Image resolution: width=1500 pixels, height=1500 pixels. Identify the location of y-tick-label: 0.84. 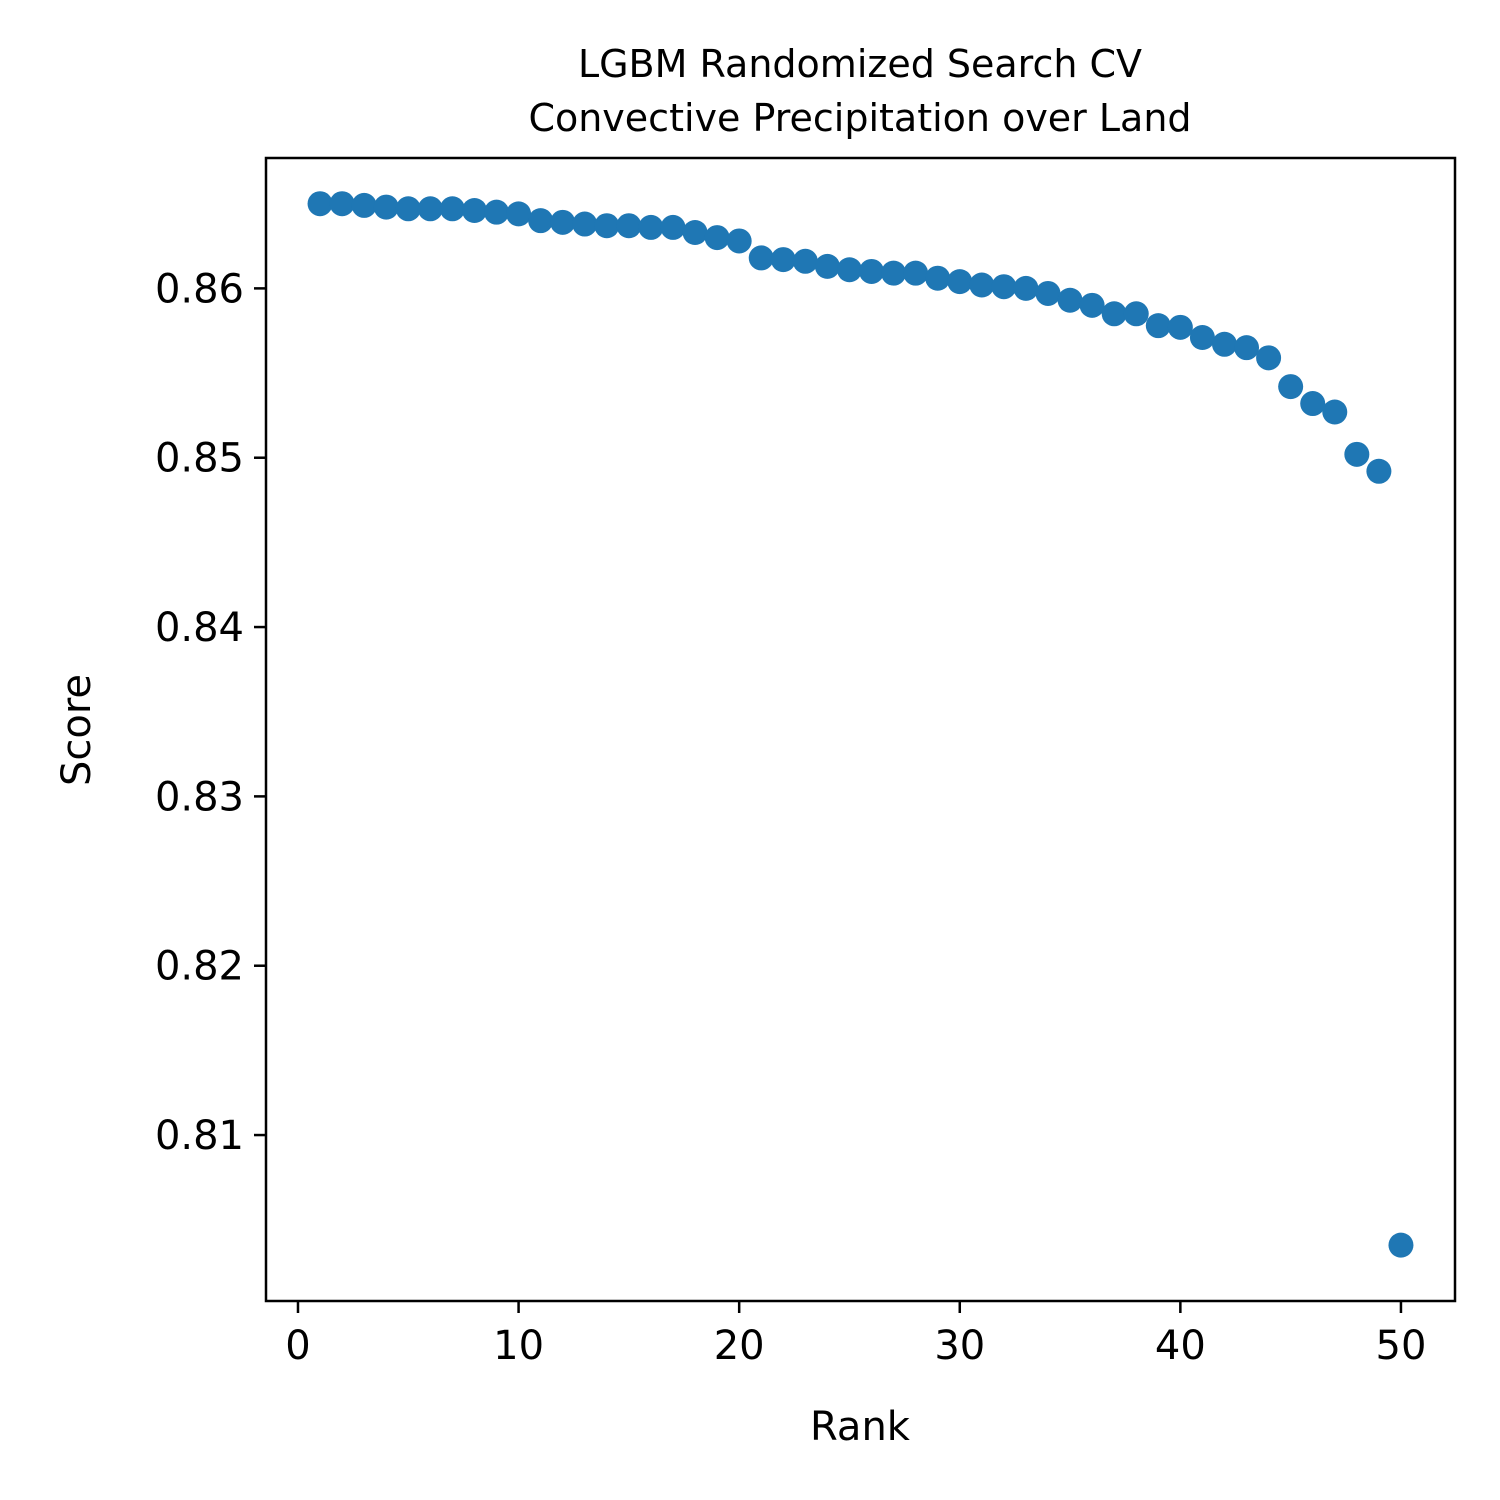
(199, 628).